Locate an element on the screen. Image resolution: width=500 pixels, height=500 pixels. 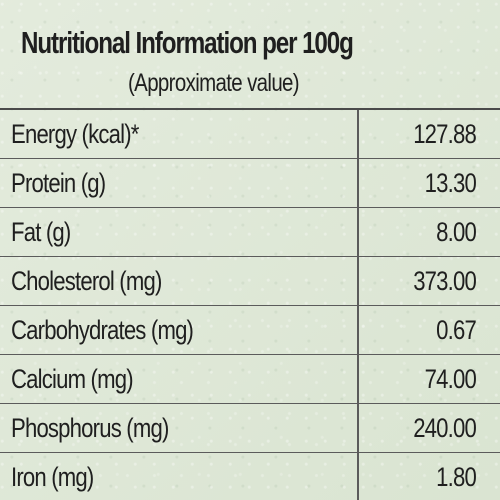
nutrient-row-calcium: Calcium (mg) 74.00 is located at coordinates (250, 379).